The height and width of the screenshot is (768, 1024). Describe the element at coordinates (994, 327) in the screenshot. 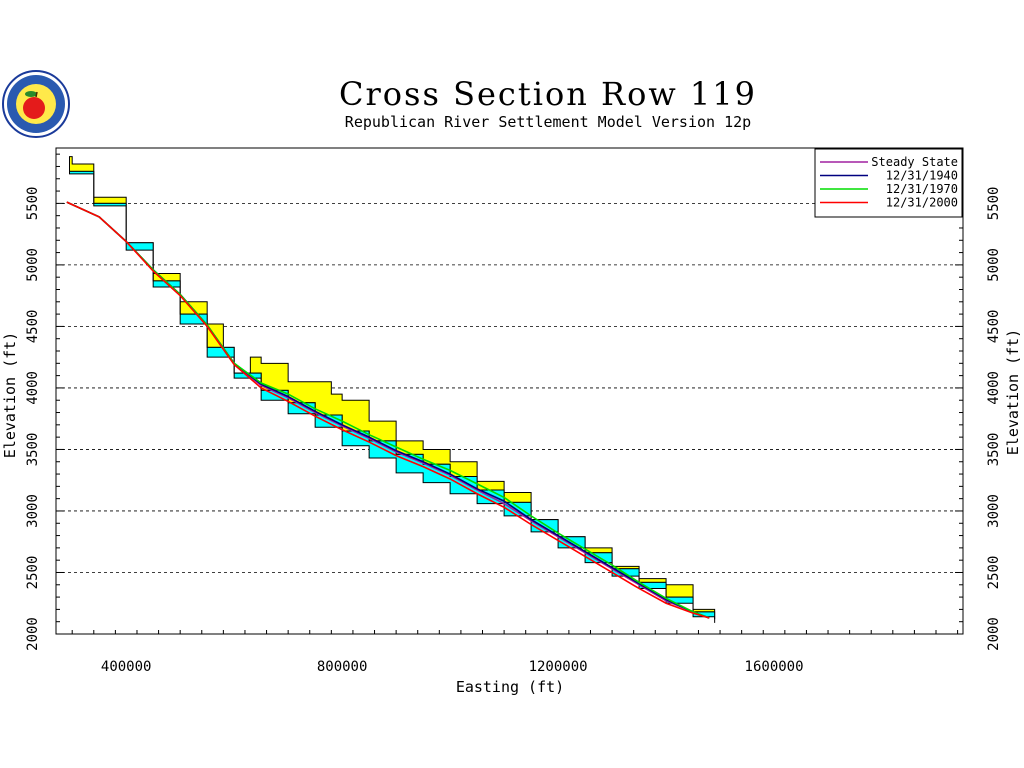

I see `y-tick-label-right: 4500` at that location.